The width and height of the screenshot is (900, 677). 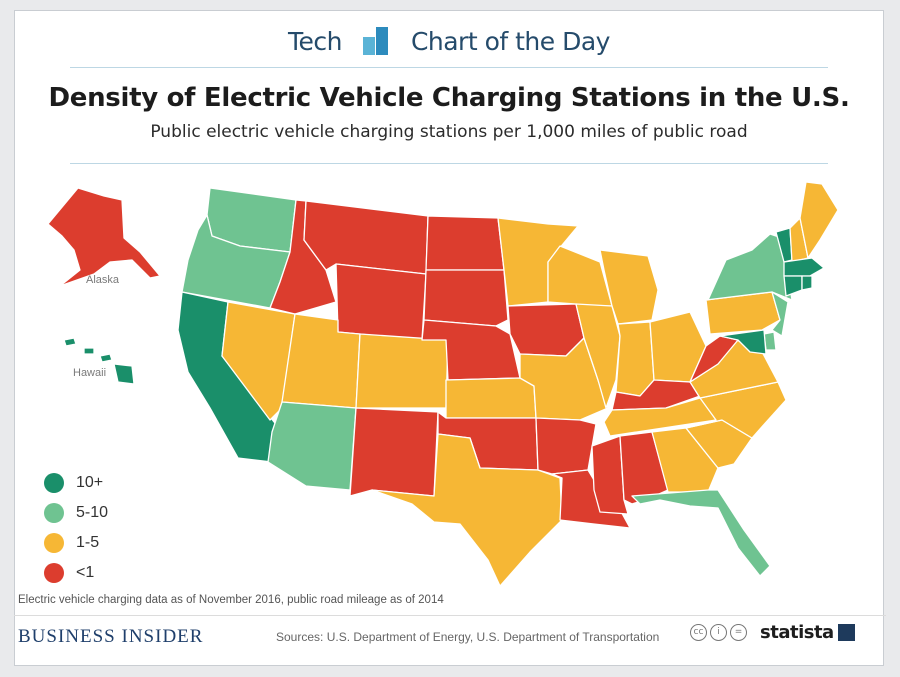 I want to click on legend-label: 10+, so click(x=90, y=482).